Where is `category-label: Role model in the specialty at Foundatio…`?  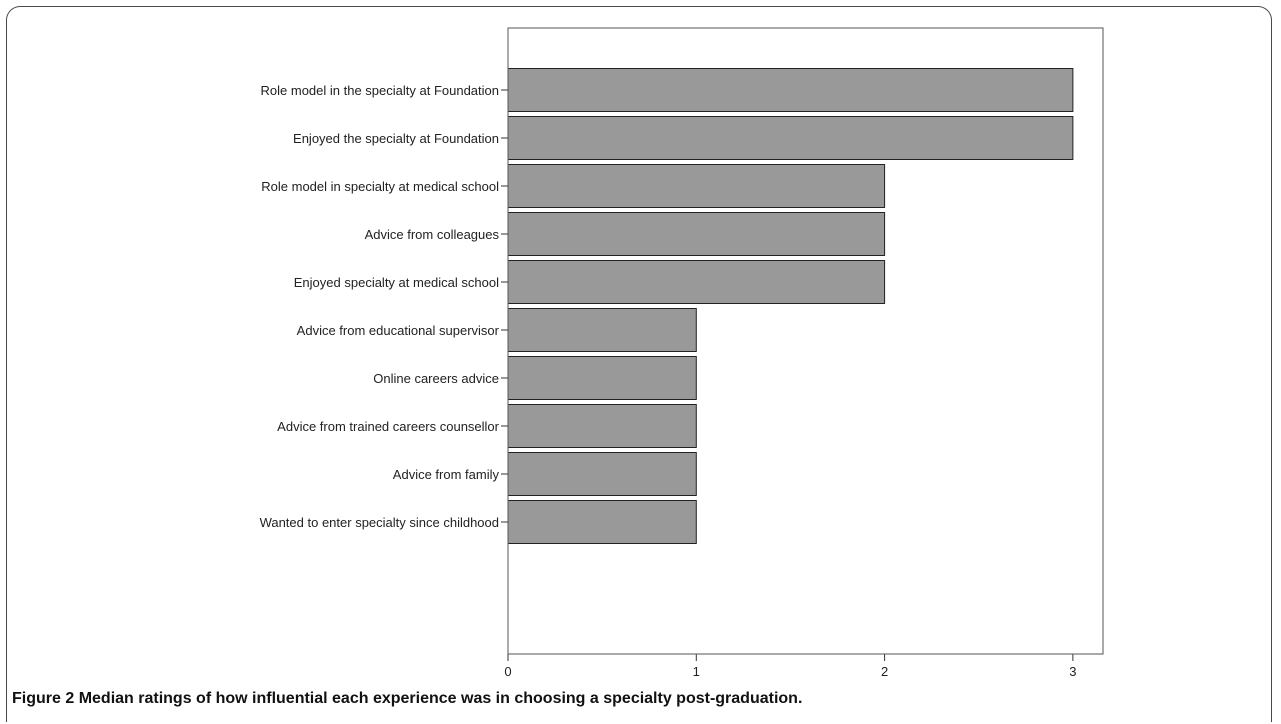
category-label: Role model in the specialty at Foundatio… is located at coordinates (380, 90).